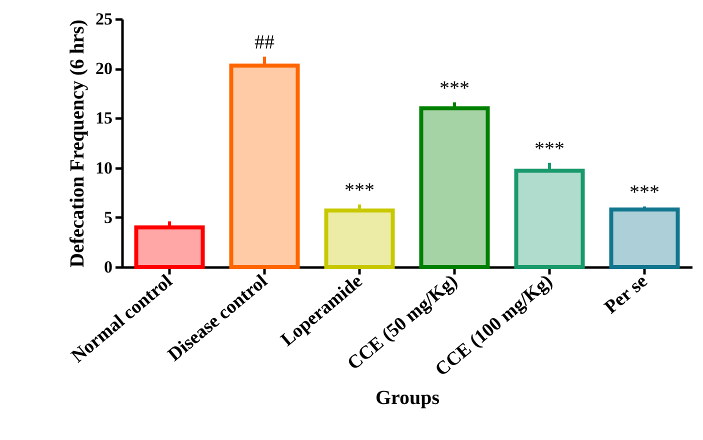 This screenshot has height=440, width=703. What do you see at coordinates (264, 43) in the screenshot?
I see `annotation: ##` at bounding box center [264, 43].